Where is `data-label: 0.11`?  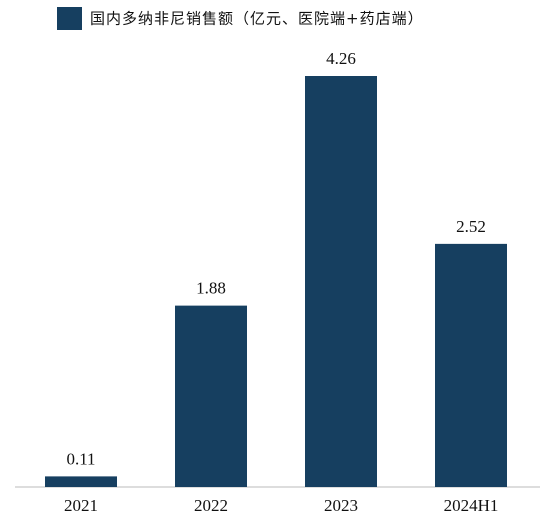 data-label: 0.11 is located at coordinates (80, 458).